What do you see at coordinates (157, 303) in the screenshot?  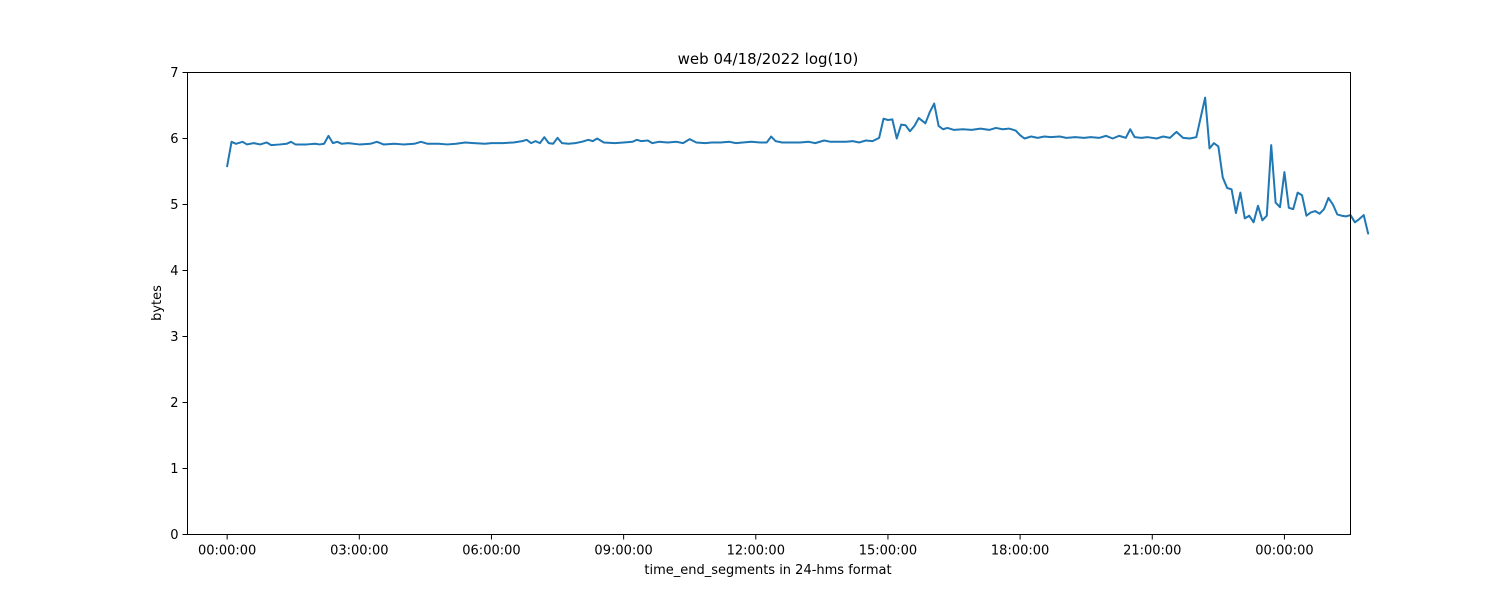 I see `y-axis-label: bytes` at bounding box center [157, 303].